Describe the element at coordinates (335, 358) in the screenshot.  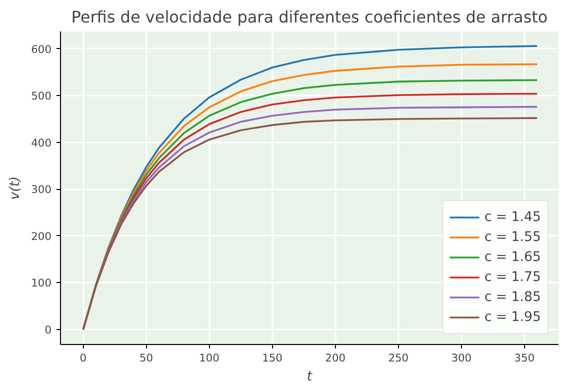
I see `x-tick-label: 200` at that location.